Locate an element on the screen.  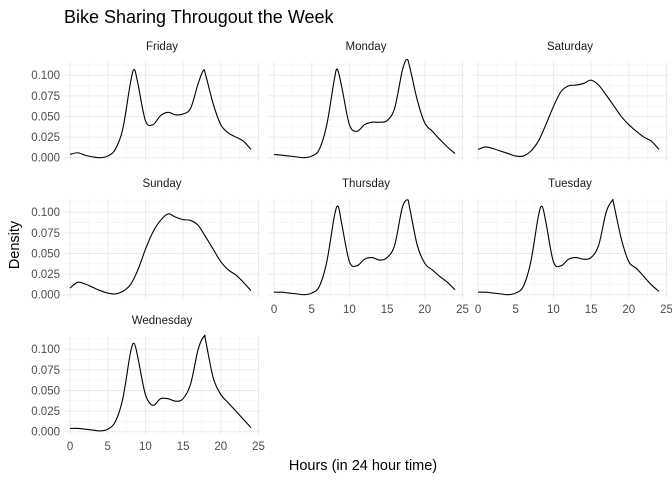
chart-title: Bike Sharing Througout the Week is located at coordinates (199, 17).